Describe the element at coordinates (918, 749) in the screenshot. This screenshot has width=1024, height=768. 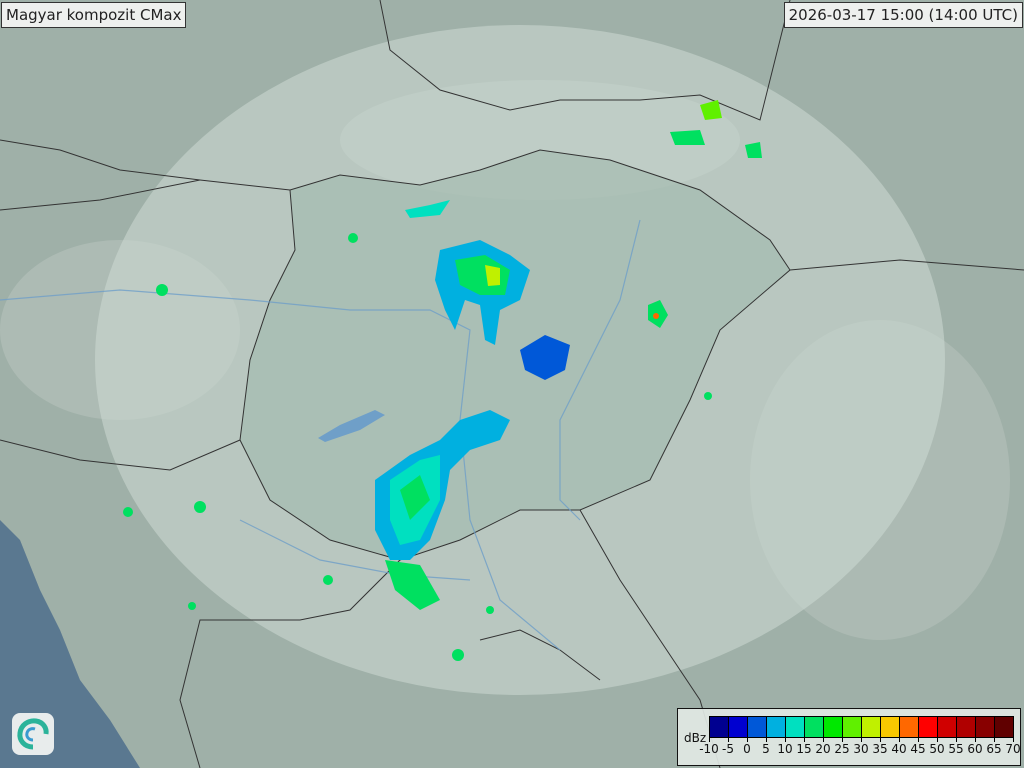
I see `legend-label: 45` at that location.